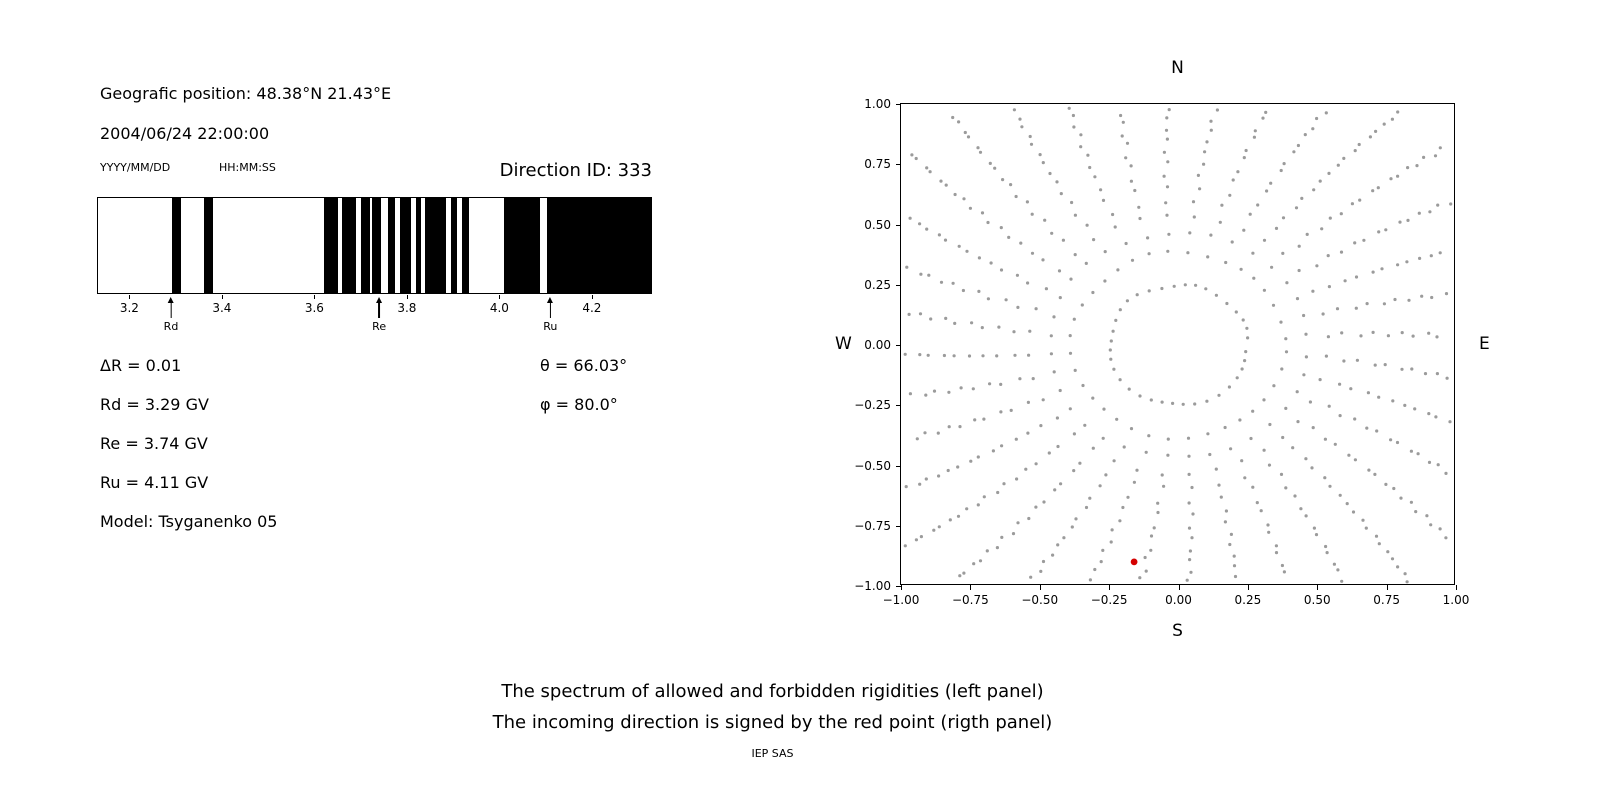  What do you see at coordinates (379, 326) in the screenshot?
I see `marker-label: Re` at bounding box center [379, 326].